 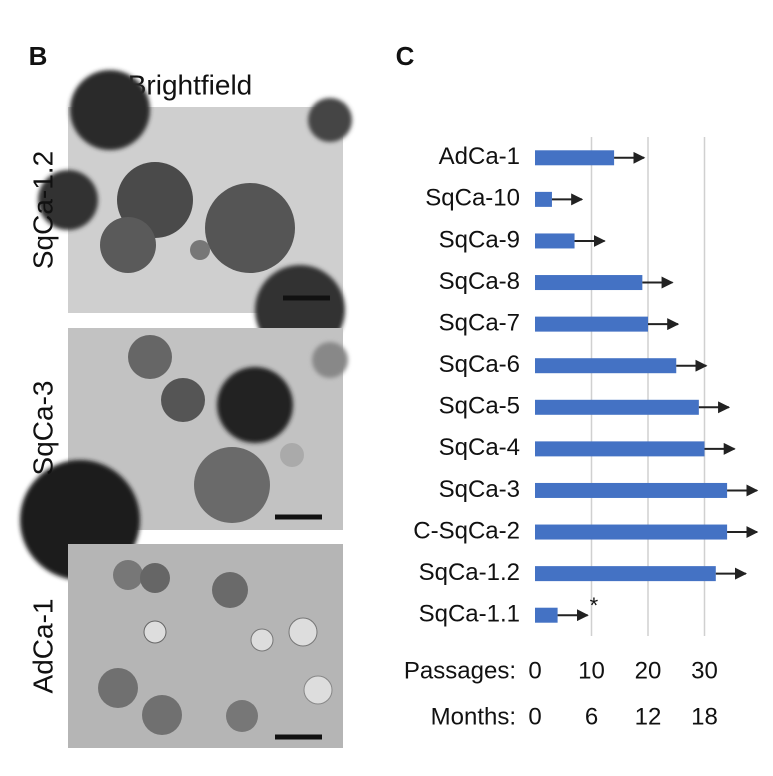 What do you see at coordinates (704, 670) in the screenshot?
I see `x-tick-label: 30` at bounding box center [704, 670].